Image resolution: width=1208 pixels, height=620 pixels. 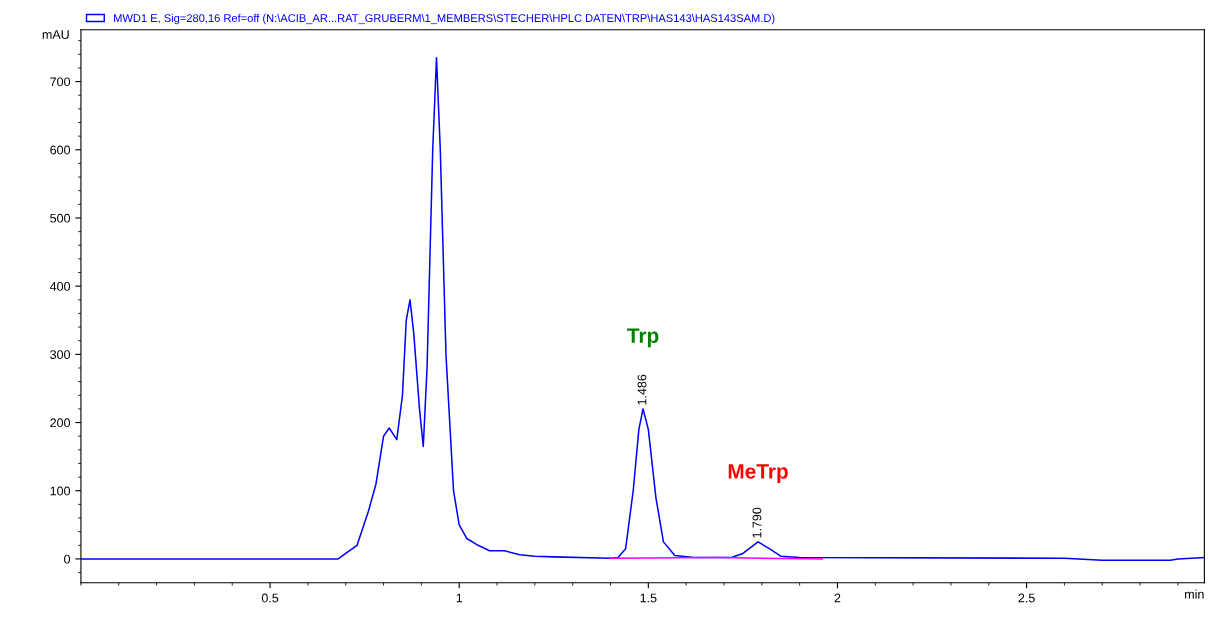 What do you see at coordinates (60, 286) in the screenshot?
I see `y-tick-label: 400` at bounding box center [60, 286].